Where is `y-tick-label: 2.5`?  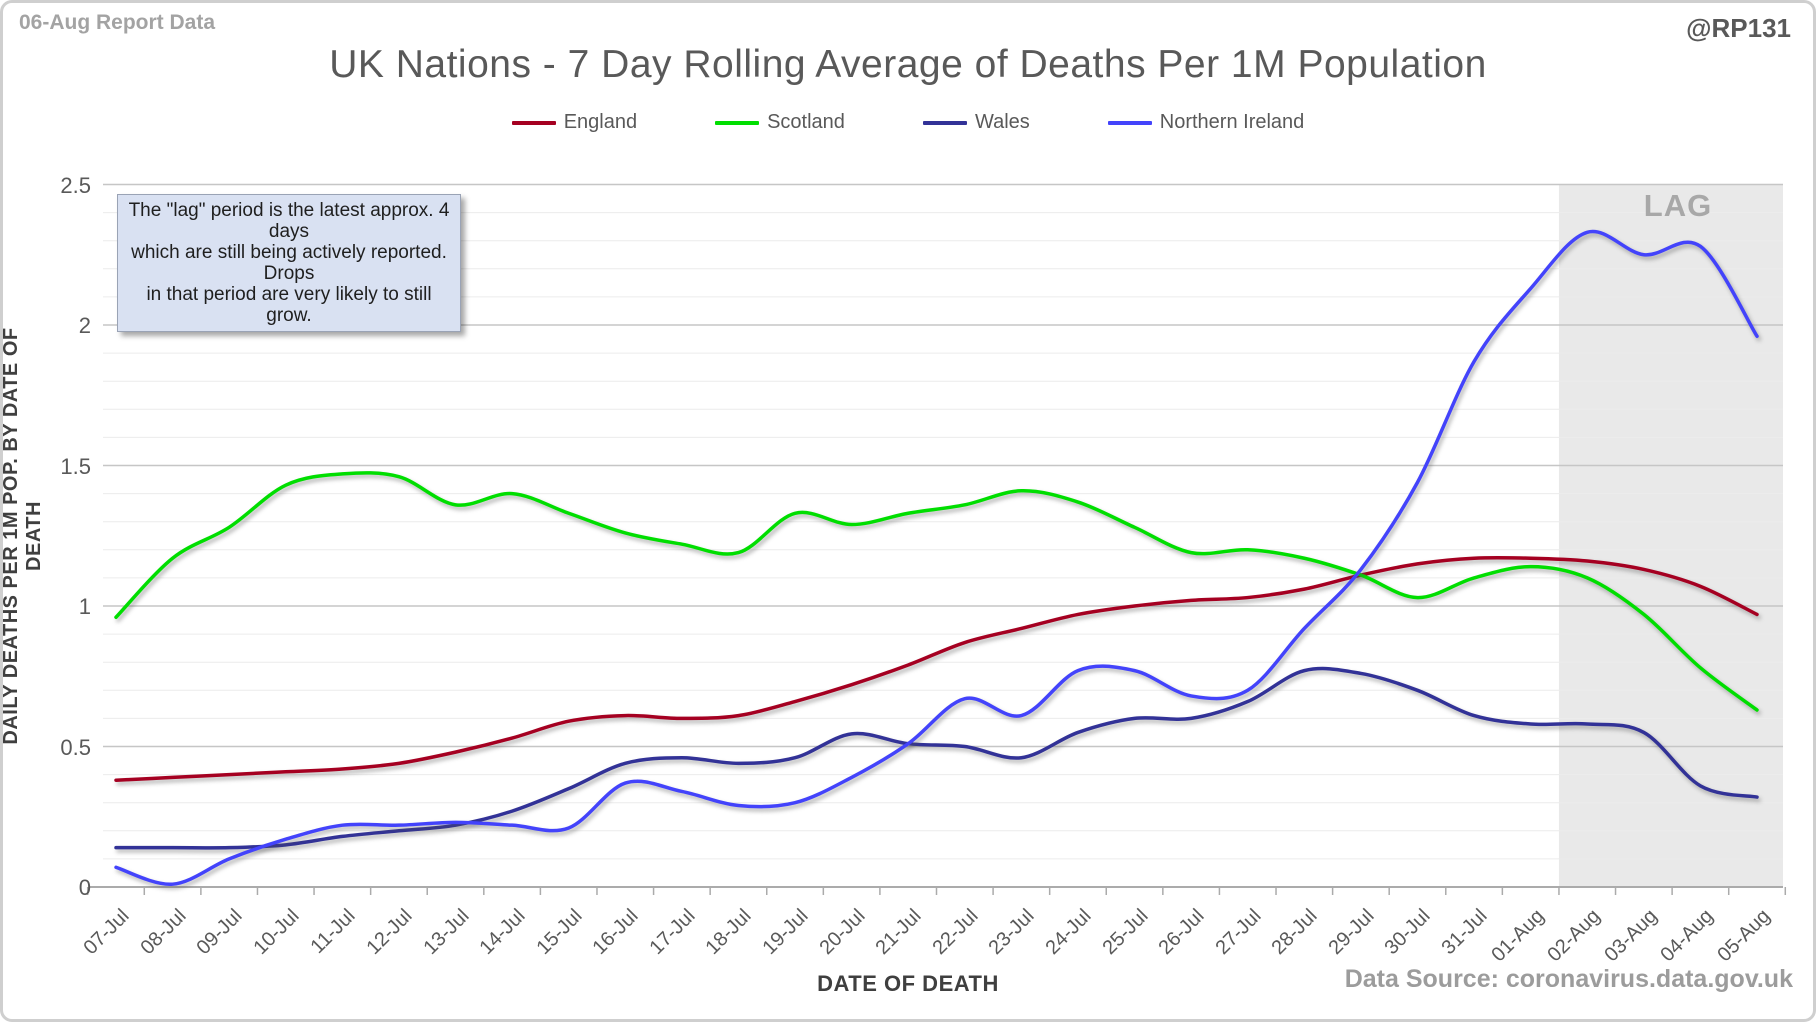 y-tick-label: 2.5 is located at coordinates (75, 185).